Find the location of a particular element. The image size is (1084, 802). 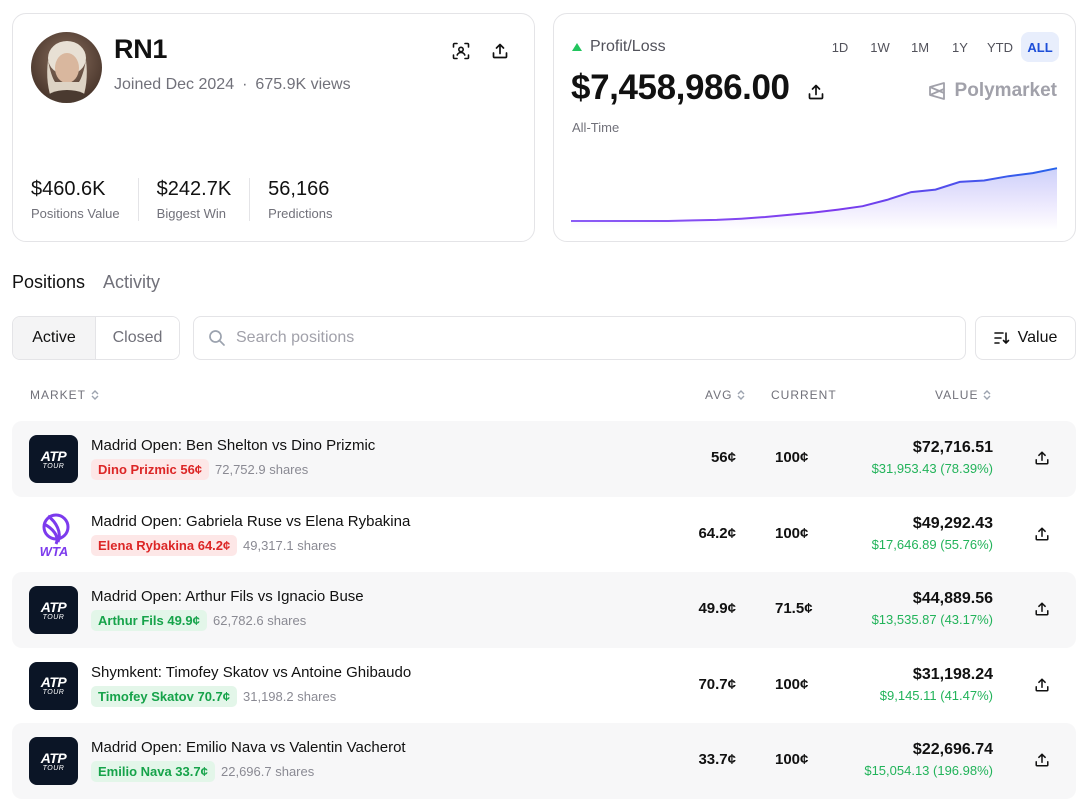

pnl-period: All-Time is located at coordinates (596, 127).